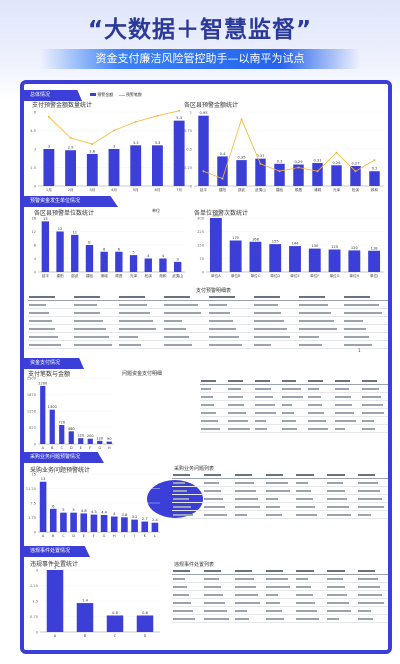 This screenshot has width=400, height=664. Describe the element at coordinates (53, 536) in the screenshot. I see `x-tick-label: B` at that location.